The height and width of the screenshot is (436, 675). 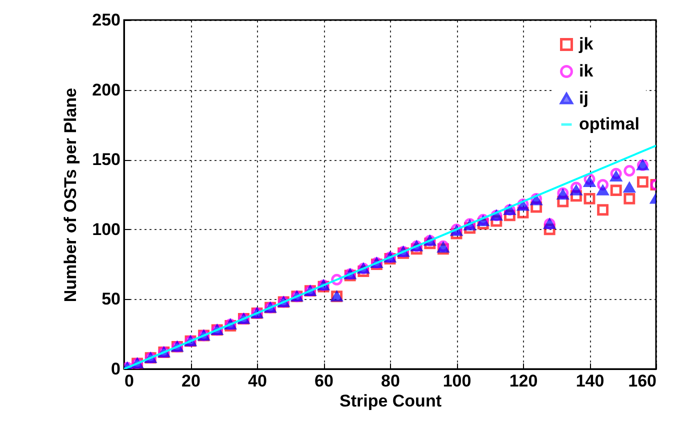 I want to click on y-tick-label: 50, so click(x=111, y=299).